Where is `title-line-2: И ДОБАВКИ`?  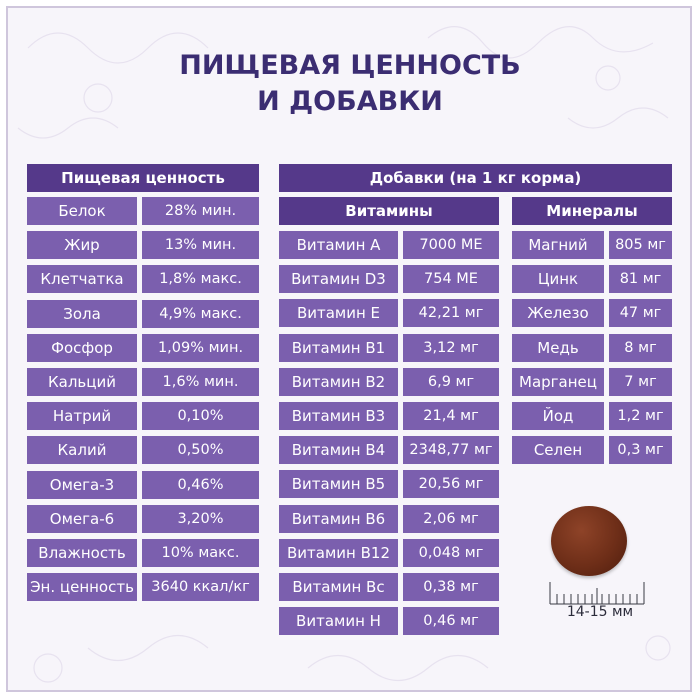 title-line-2: И ДОБАВКИ is located at coordinates (350, 101).